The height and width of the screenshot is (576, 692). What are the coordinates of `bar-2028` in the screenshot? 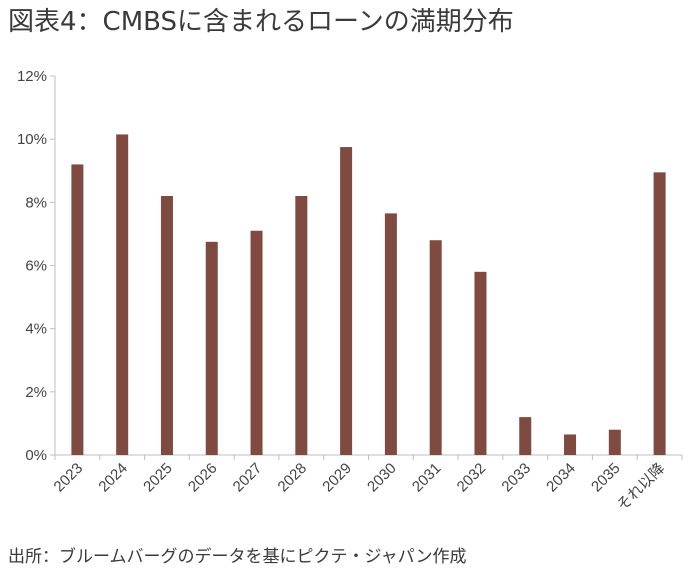 It's located at (301, 325).